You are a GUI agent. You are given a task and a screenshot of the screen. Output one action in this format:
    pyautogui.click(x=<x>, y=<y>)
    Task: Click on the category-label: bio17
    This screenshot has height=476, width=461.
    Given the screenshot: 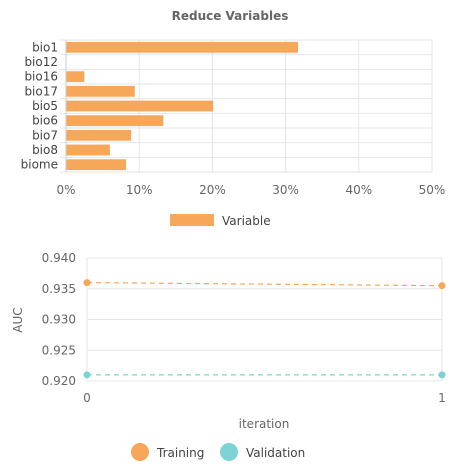 What is the action you would take?
    pyautogui.click(x=41, y=91)
    